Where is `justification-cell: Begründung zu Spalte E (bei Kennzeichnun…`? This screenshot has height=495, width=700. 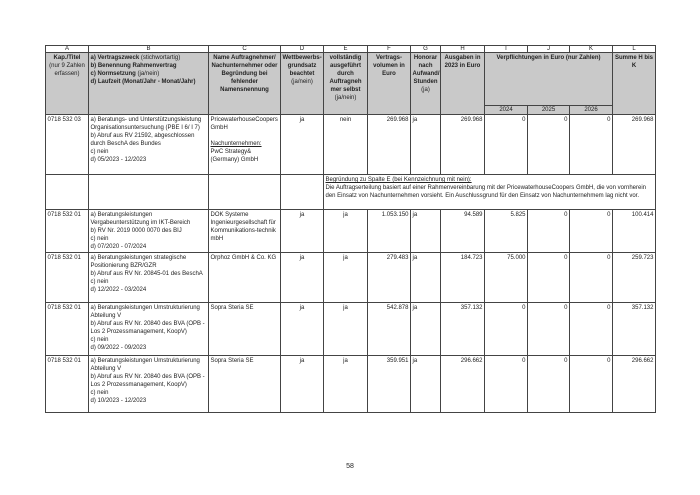
justification-cell: Begründung zu Spalte E (bei Kennzeichnun… is located at coordinates (489, 192).